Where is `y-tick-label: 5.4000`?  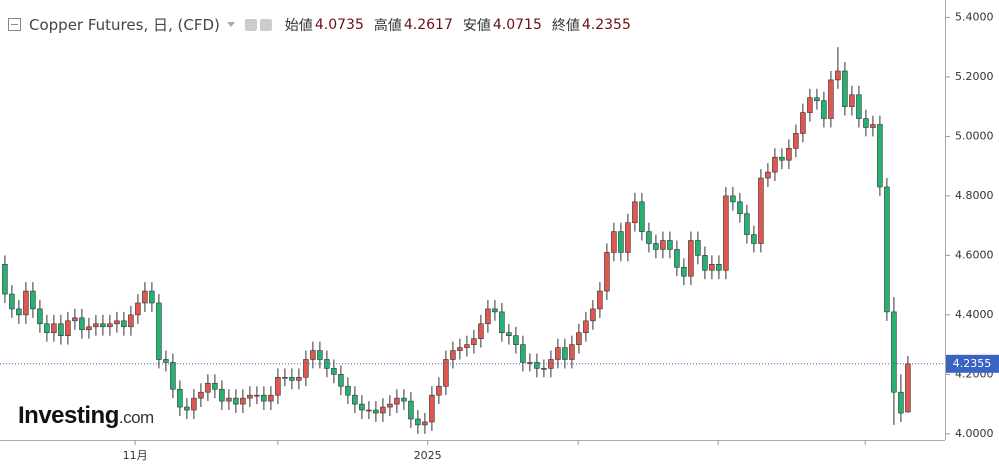
y-tick-label: 5.4000 is located at coordinates (974, 16).